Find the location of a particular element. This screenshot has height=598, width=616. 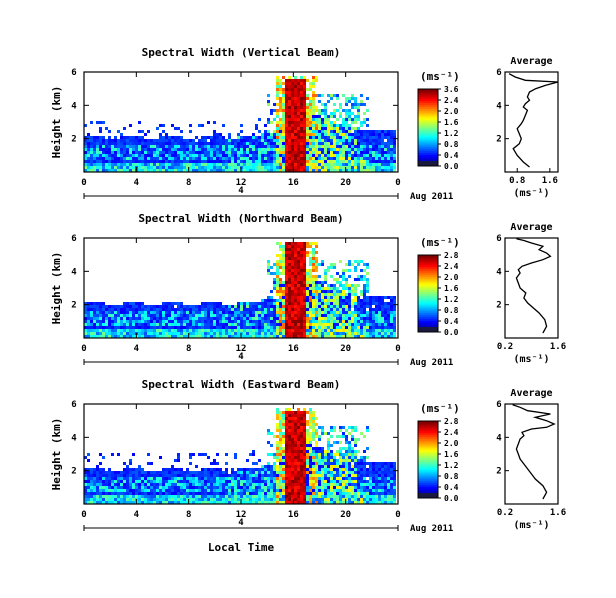

colorbar-segment is located at coordinates (428, 318).